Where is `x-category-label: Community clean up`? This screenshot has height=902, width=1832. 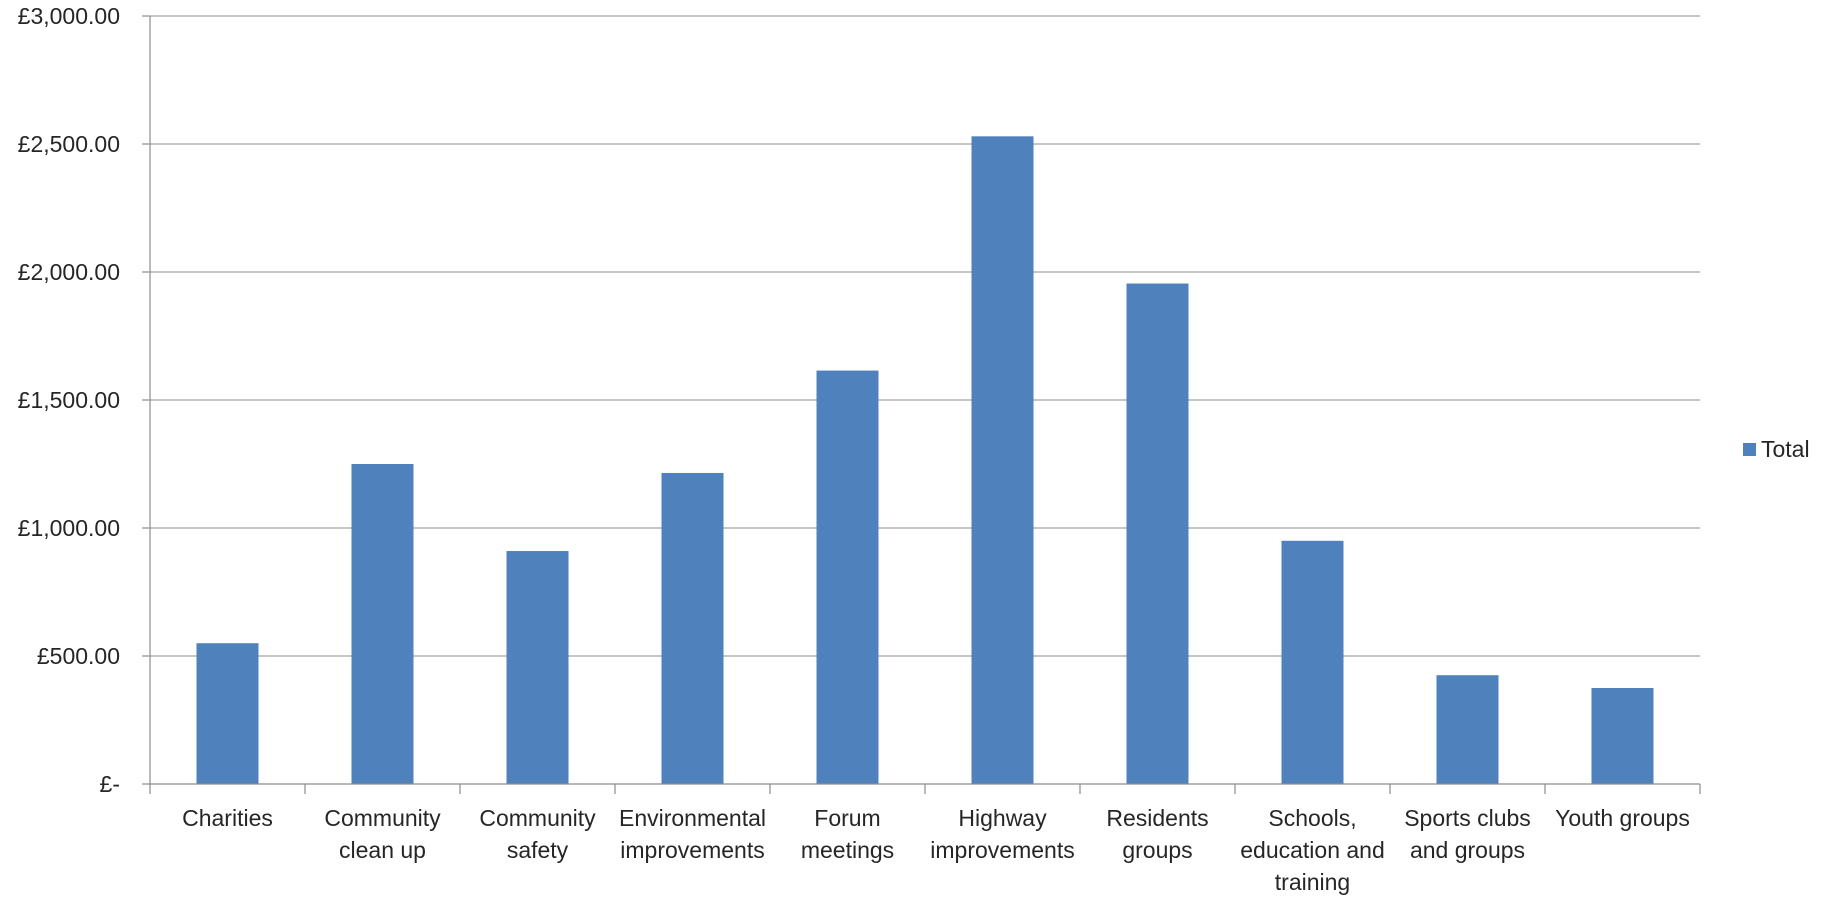
x-category-label: Community clean up is located at coordinates (382, 834).